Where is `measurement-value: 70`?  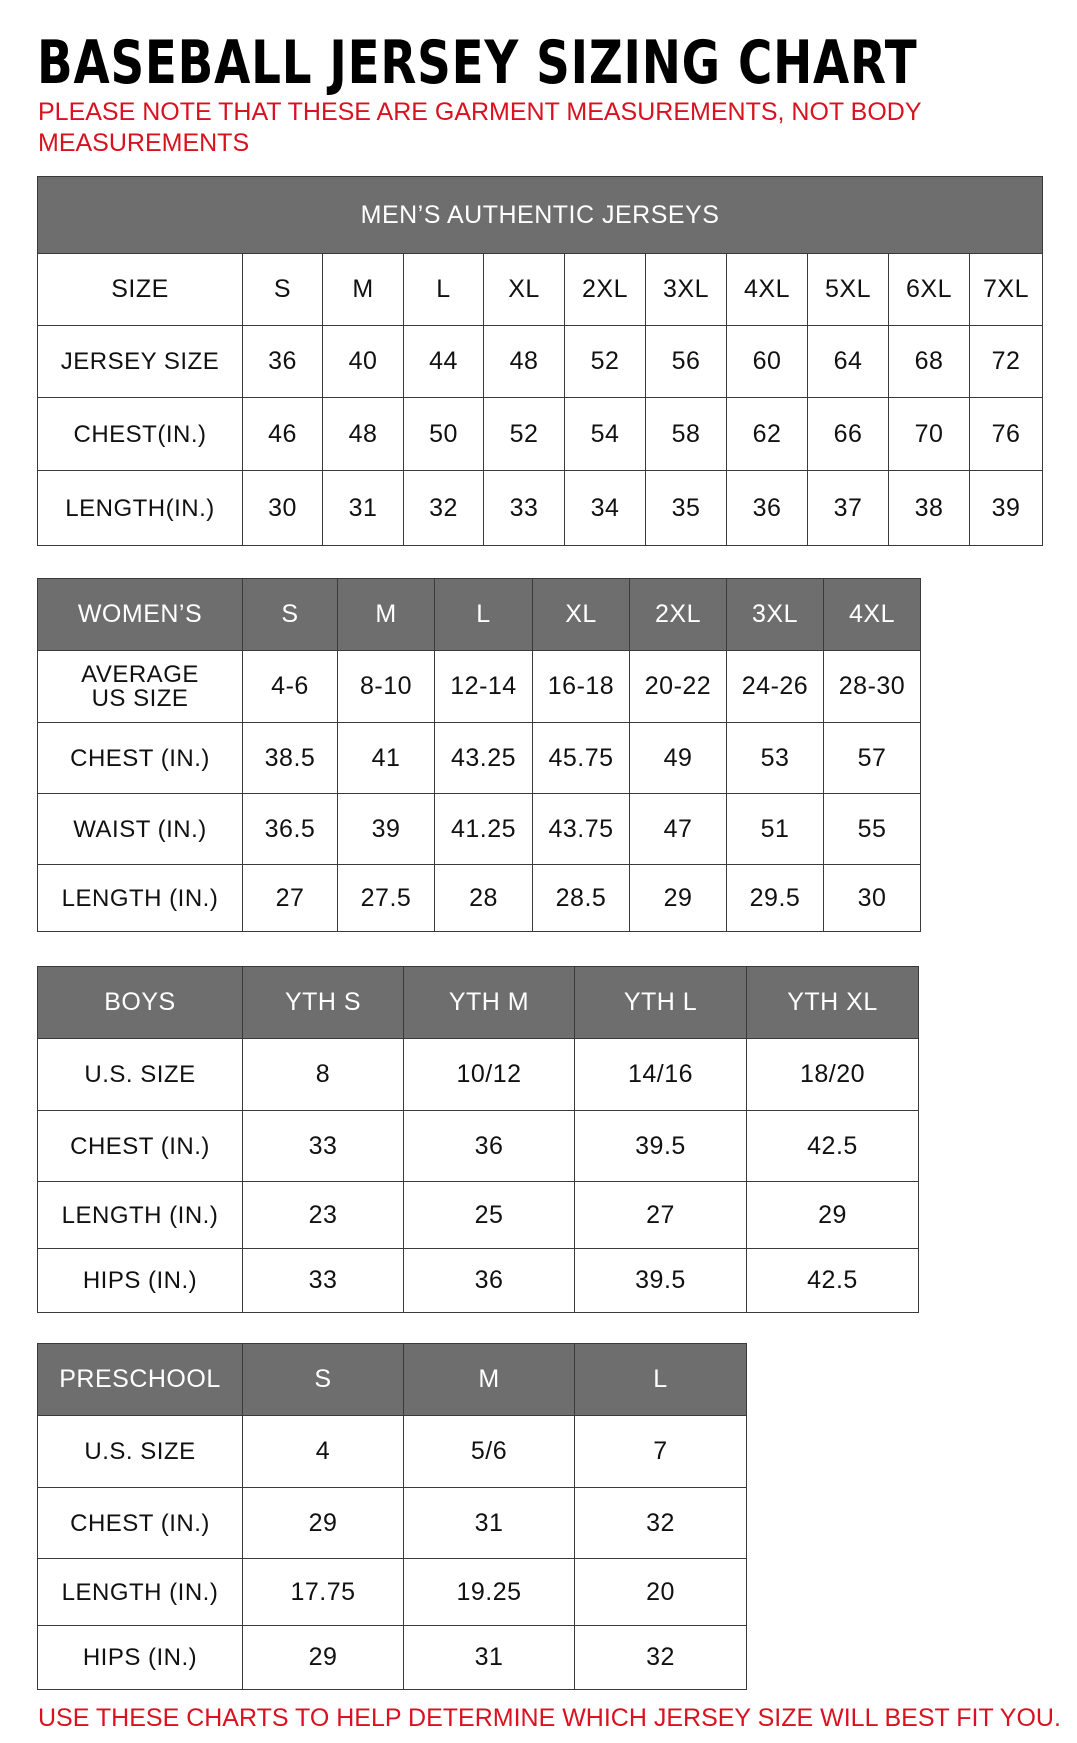 measurement-value: 70 is located at coordinates (929, 434).